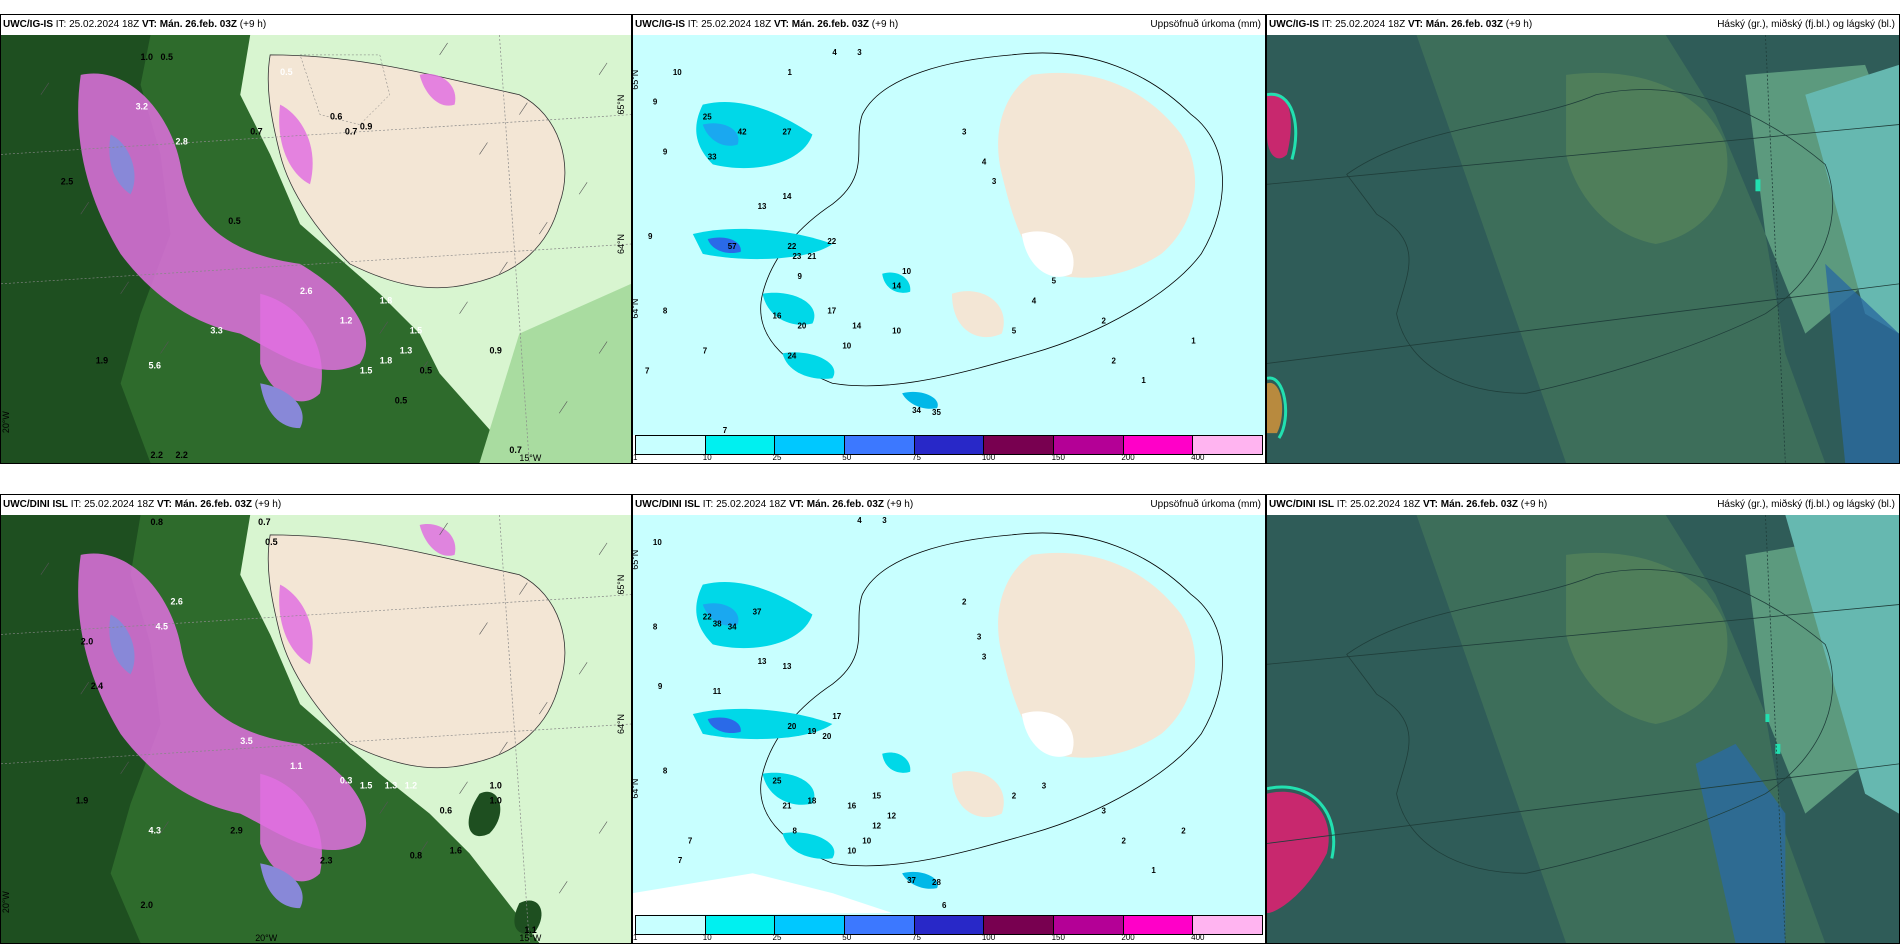  Describe the element at coordinates (635, 937) in the screenshot. I see `colorbar-tick: 1` at that location.